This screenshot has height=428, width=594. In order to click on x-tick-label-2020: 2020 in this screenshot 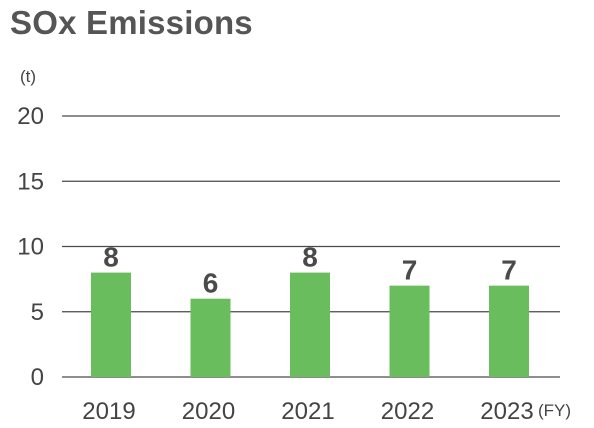, I will do `click(208, 411)`.